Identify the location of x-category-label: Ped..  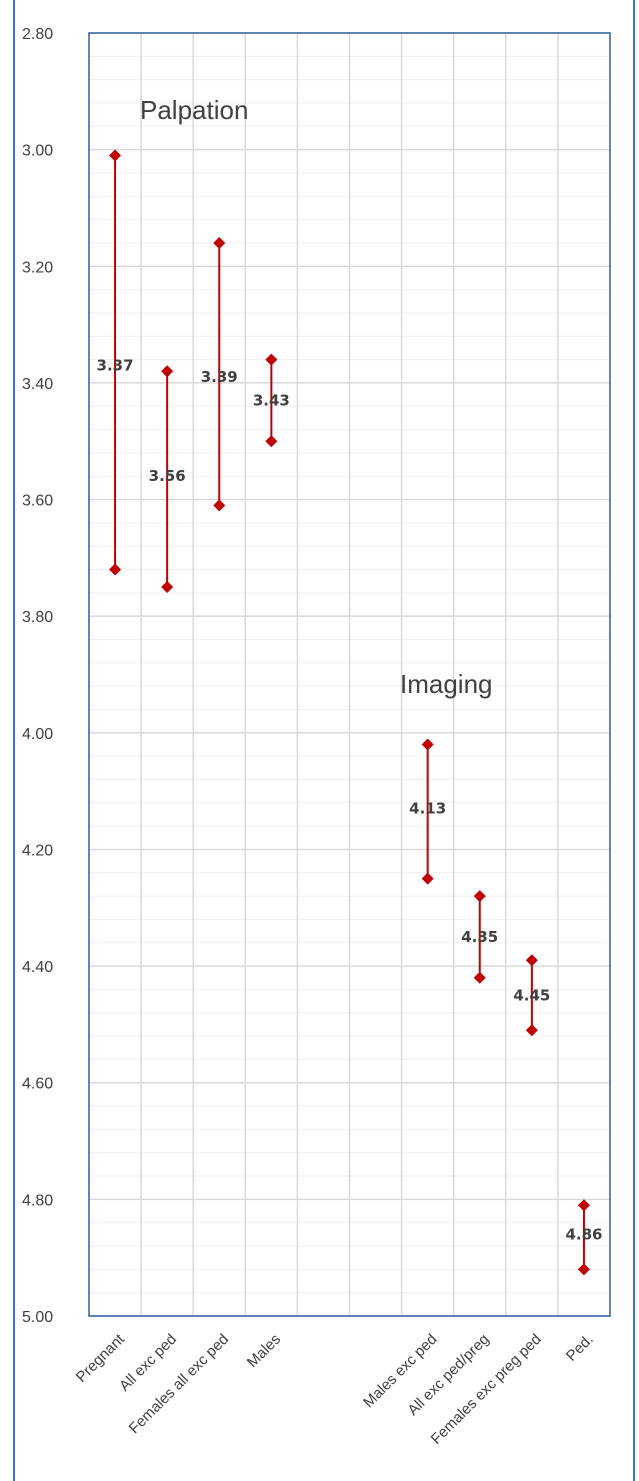
(580, 1348).